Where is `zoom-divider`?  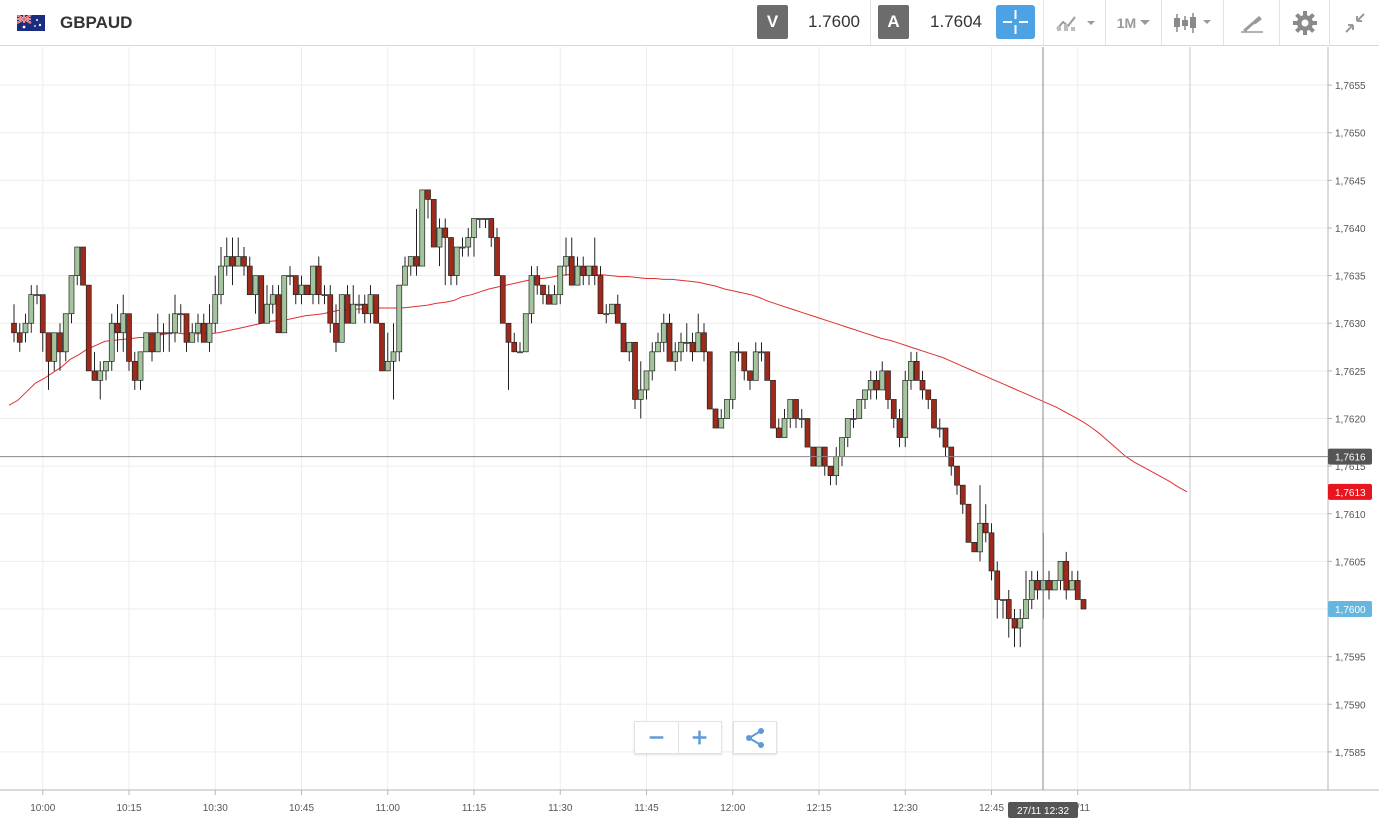
zoom-divider is located at coordinates (678, 737).